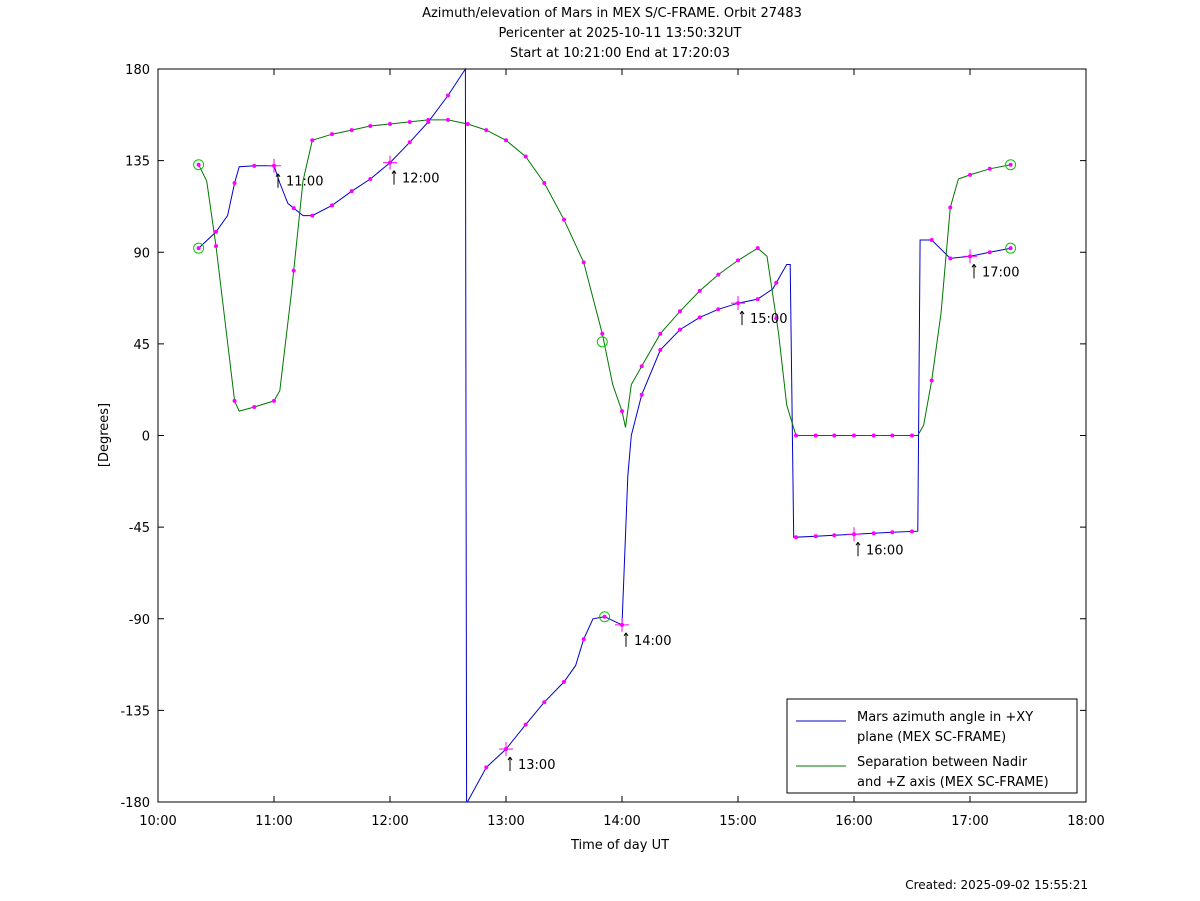 The height and width of the screenshot is (901, 1200). Describe the element at coordinates (505, 821) in the screenshot. I see `x-tick-label: 13:00` at that location.